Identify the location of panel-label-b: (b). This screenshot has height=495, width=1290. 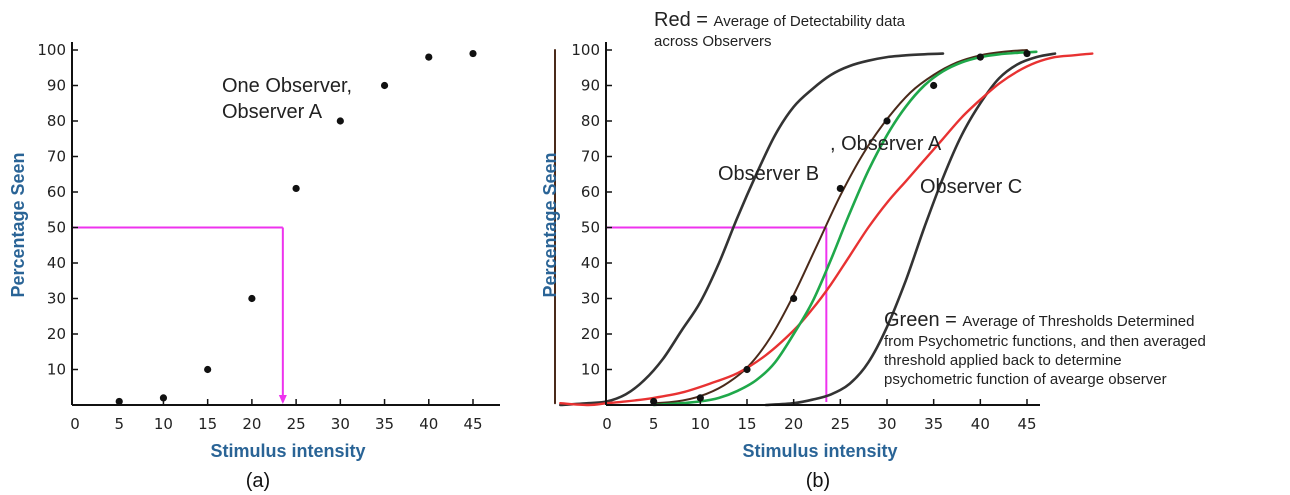
(818, 481).